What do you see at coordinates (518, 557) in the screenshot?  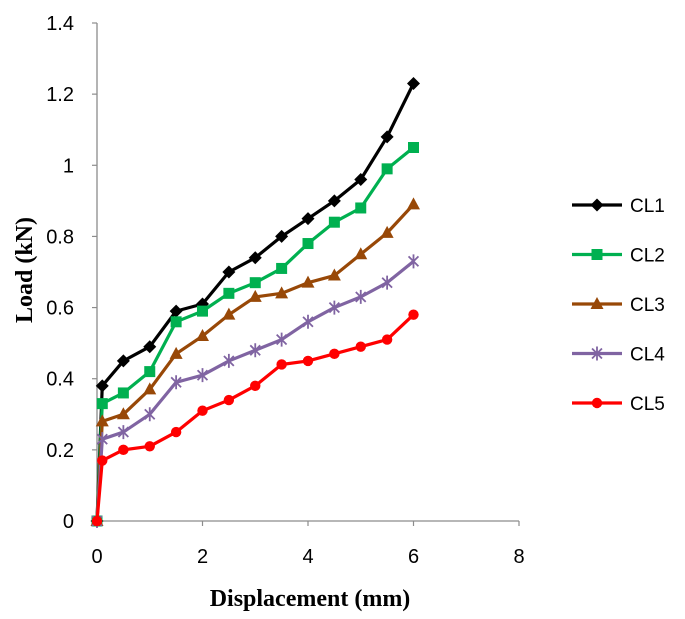 I see `x-tick-label: 8` at bounding box center [518, 557].